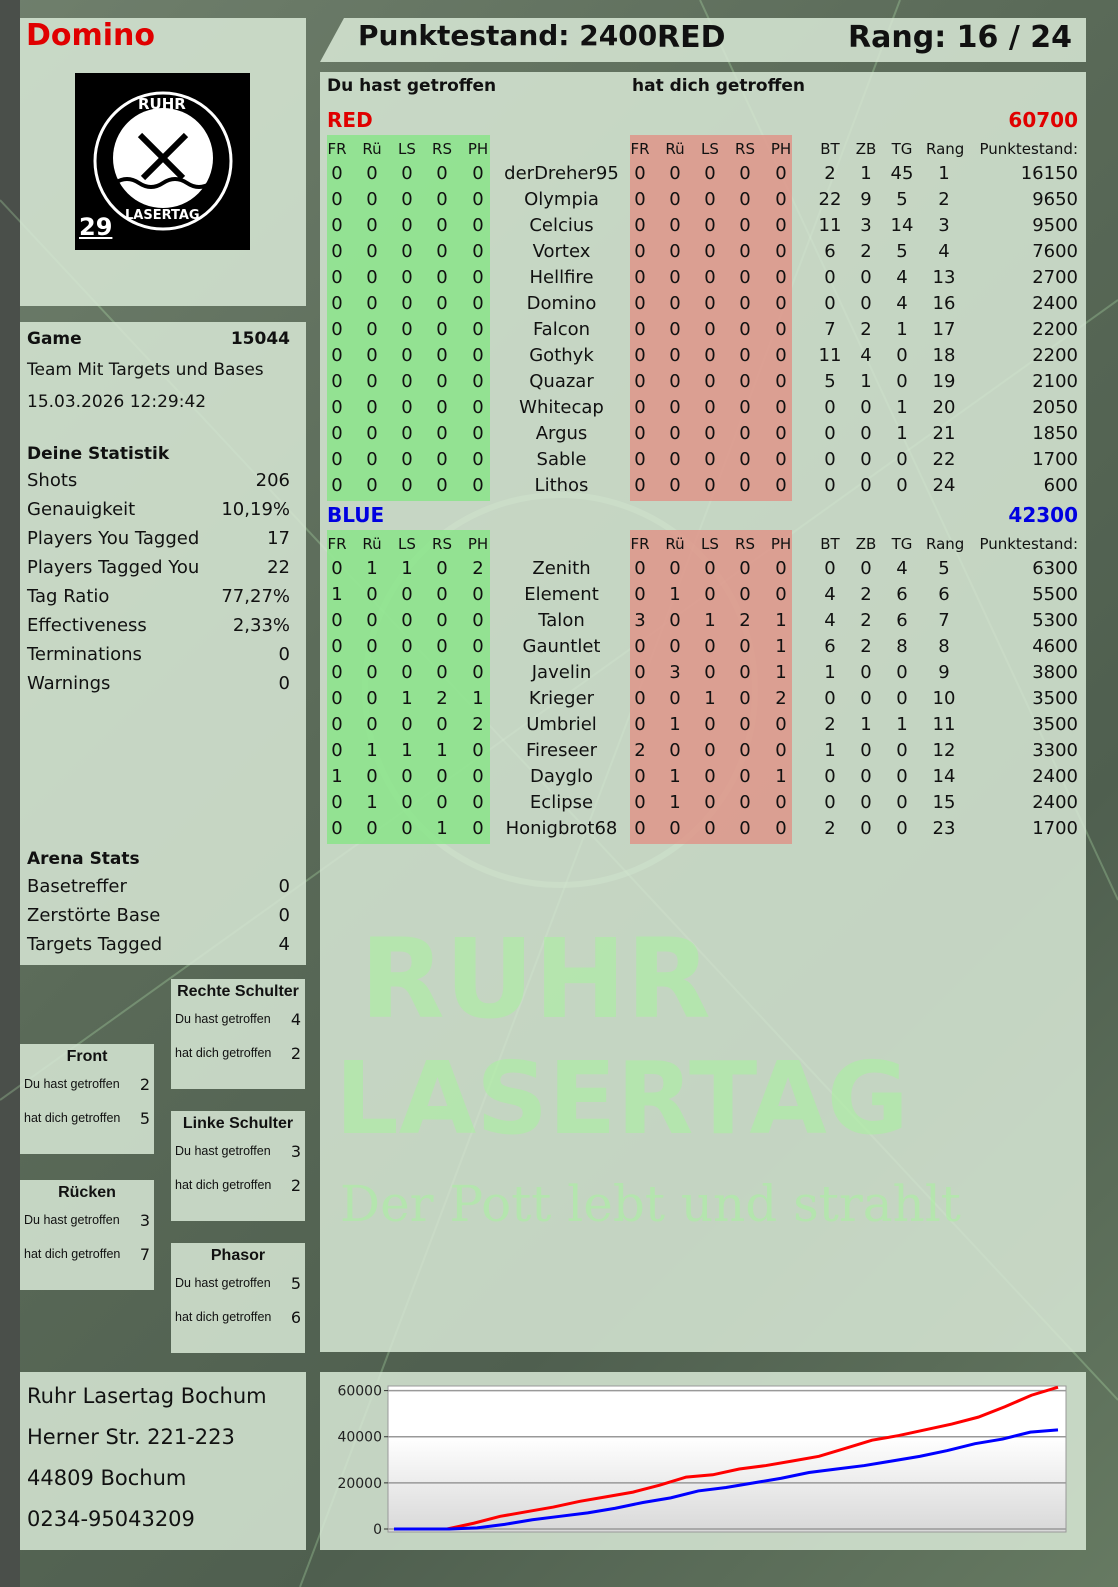 The width and height of the screenshot is (1118, 1587). I want to click on player-name: Vortex, so click(561, 251).